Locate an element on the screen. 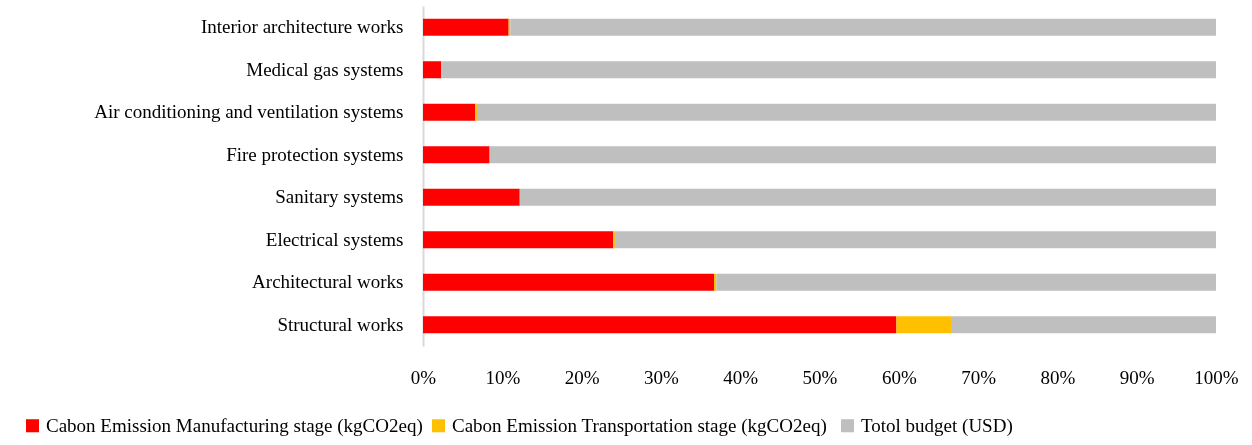 Image resolution: width=1252 pixels, height=445 pixels. legend-label: Cabon Emission Manufacturing stage (kgCO2eq) is located at coordinates (234, 425).